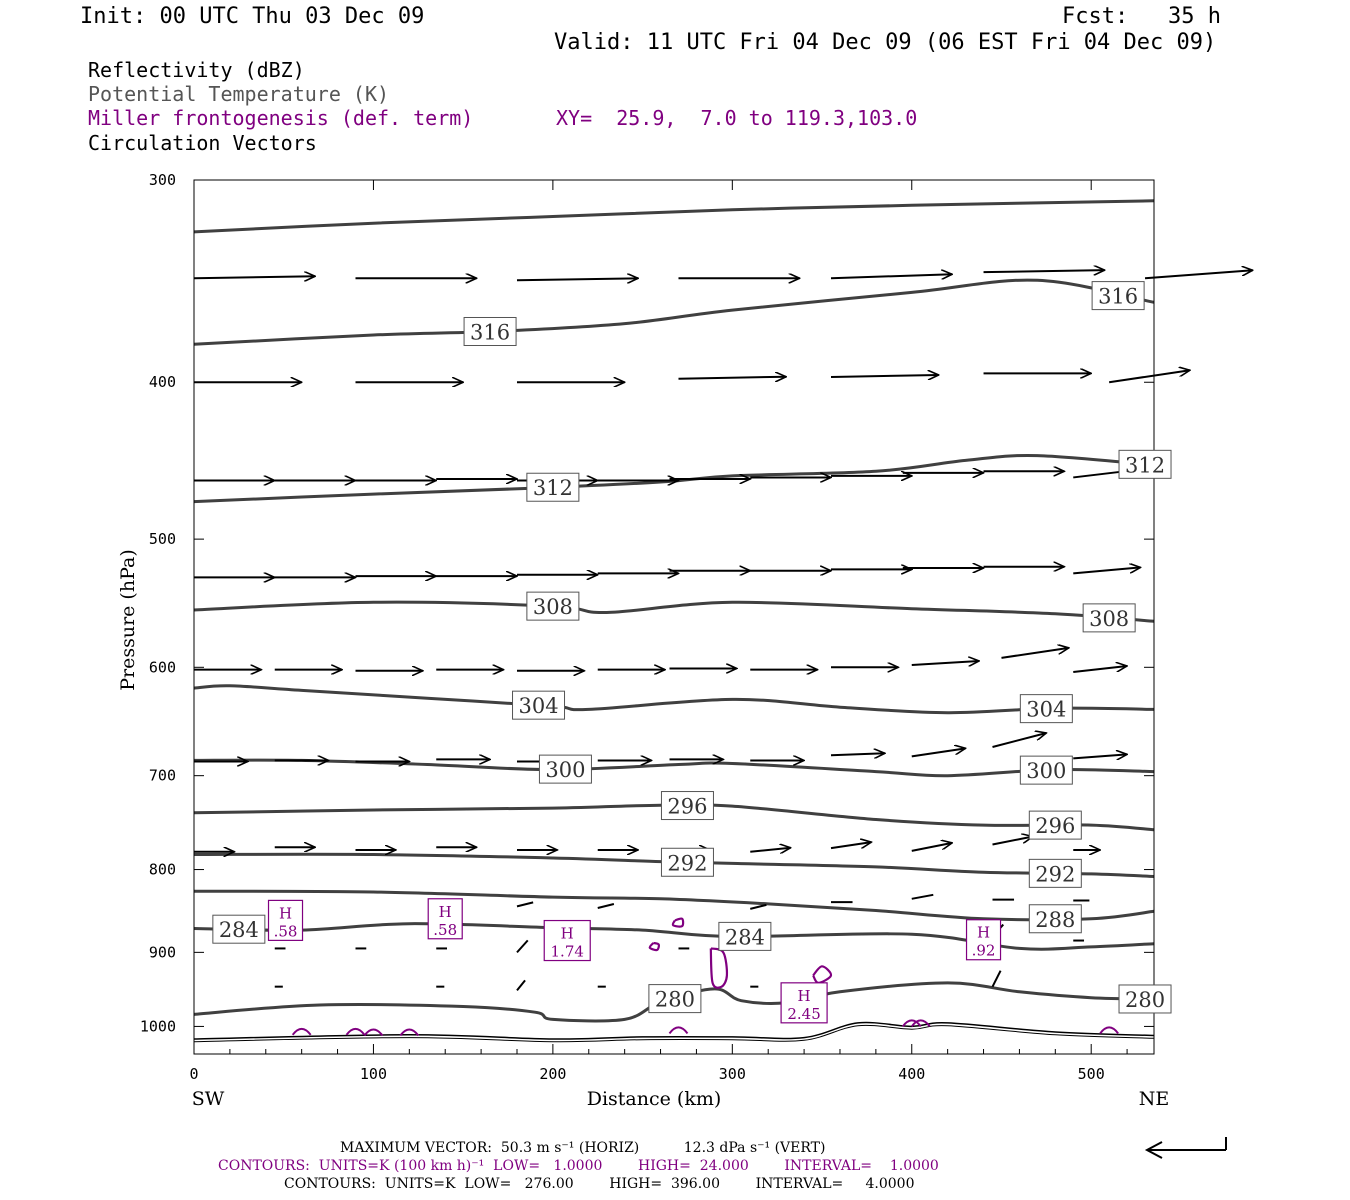  I want to click on forecast-hour: Fcst: 35 h, so click(1141, 16).